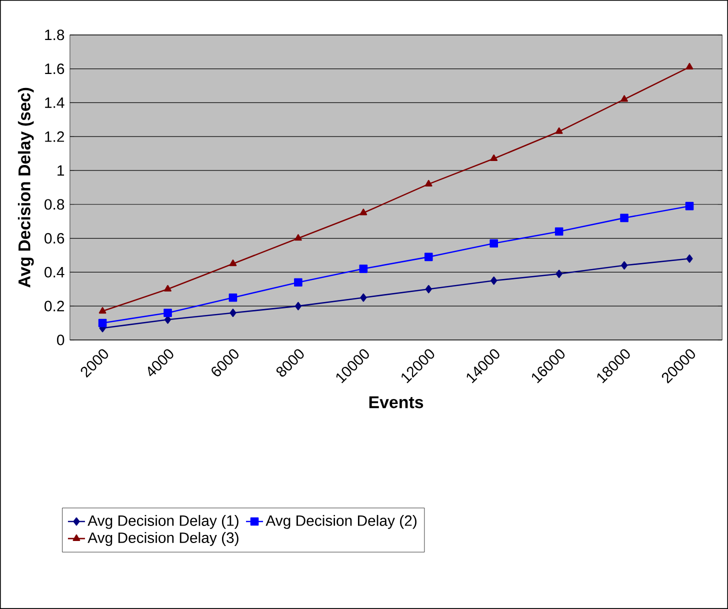 Image resolution: width=728 pixels, height=609 pixels. Describe the element at coordinates (54, 306) in the screenshot. I see `y-tick-label: 0.2` at that location.